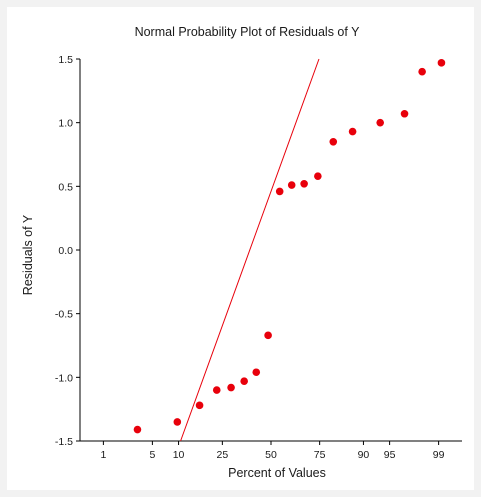 This screenshot has height=497, width=481. I want to click on x-tick-label: 10, so click(179, 455).